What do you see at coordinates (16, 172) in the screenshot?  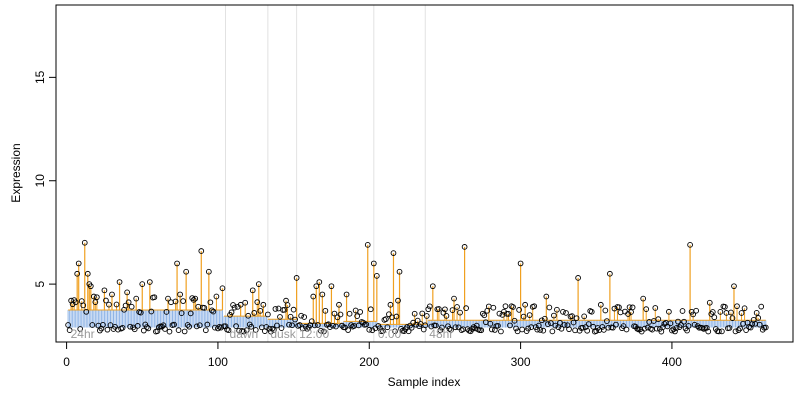 I see `y-axis-title: Expression` at bounding box center [16, 172].